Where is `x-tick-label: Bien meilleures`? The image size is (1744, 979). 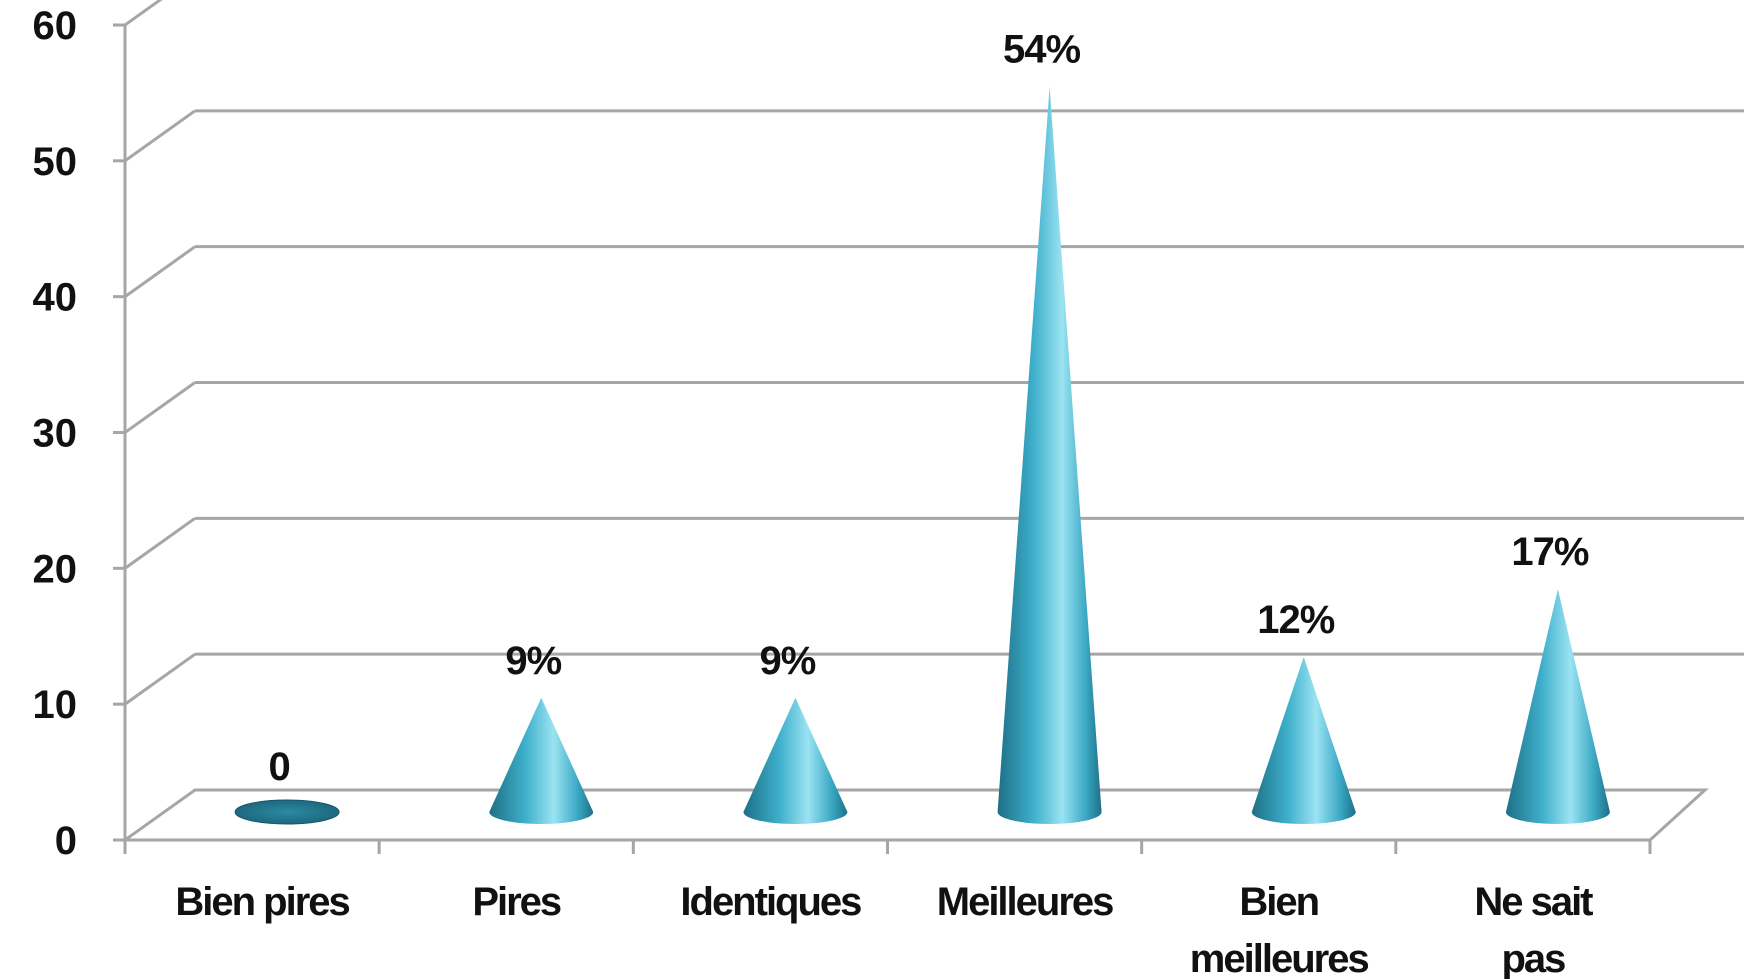
x-tick-label: Bien meilleures is located at coordinates (1280, 929).